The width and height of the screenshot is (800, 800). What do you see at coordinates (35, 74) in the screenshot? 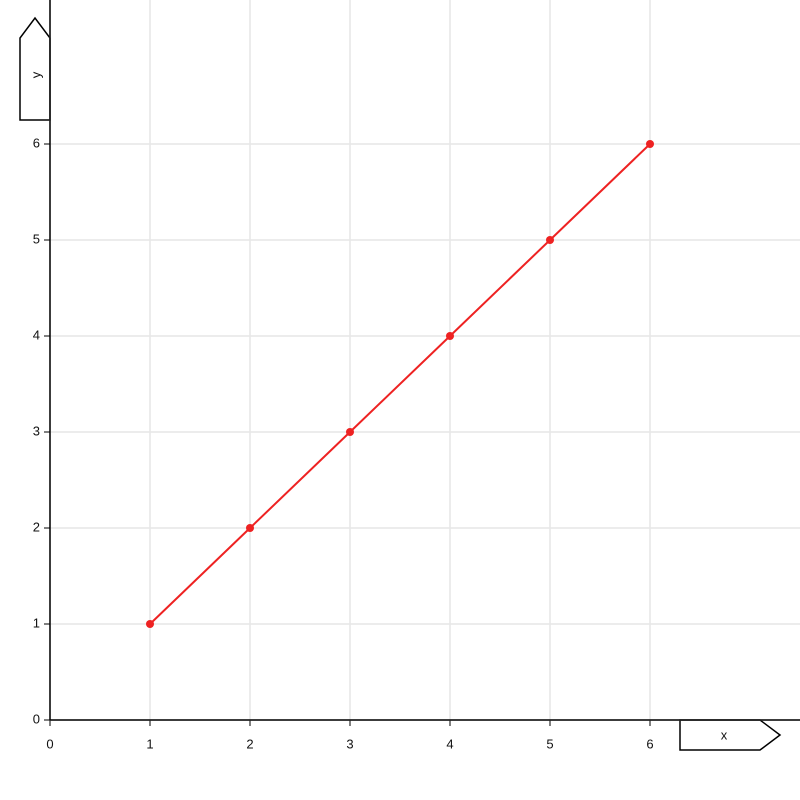
I see `y-axis-label: y` at bounding box center [35, 74].